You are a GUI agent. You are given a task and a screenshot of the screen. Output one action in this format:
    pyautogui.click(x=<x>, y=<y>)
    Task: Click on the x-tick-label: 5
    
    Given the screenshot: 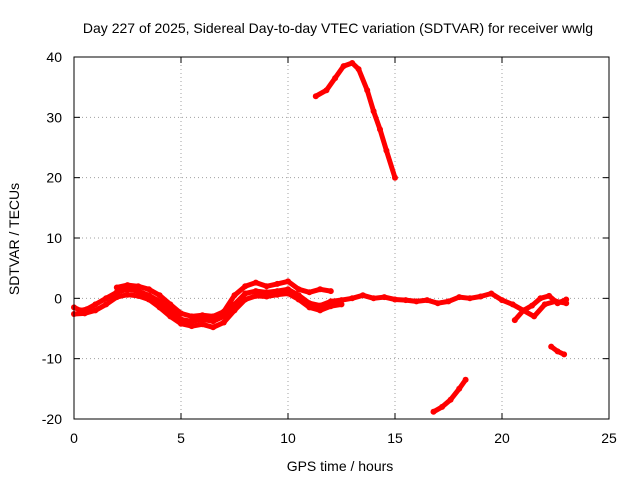 What is the action you would take?
    pyautogui.click(x=181, y=438)
    